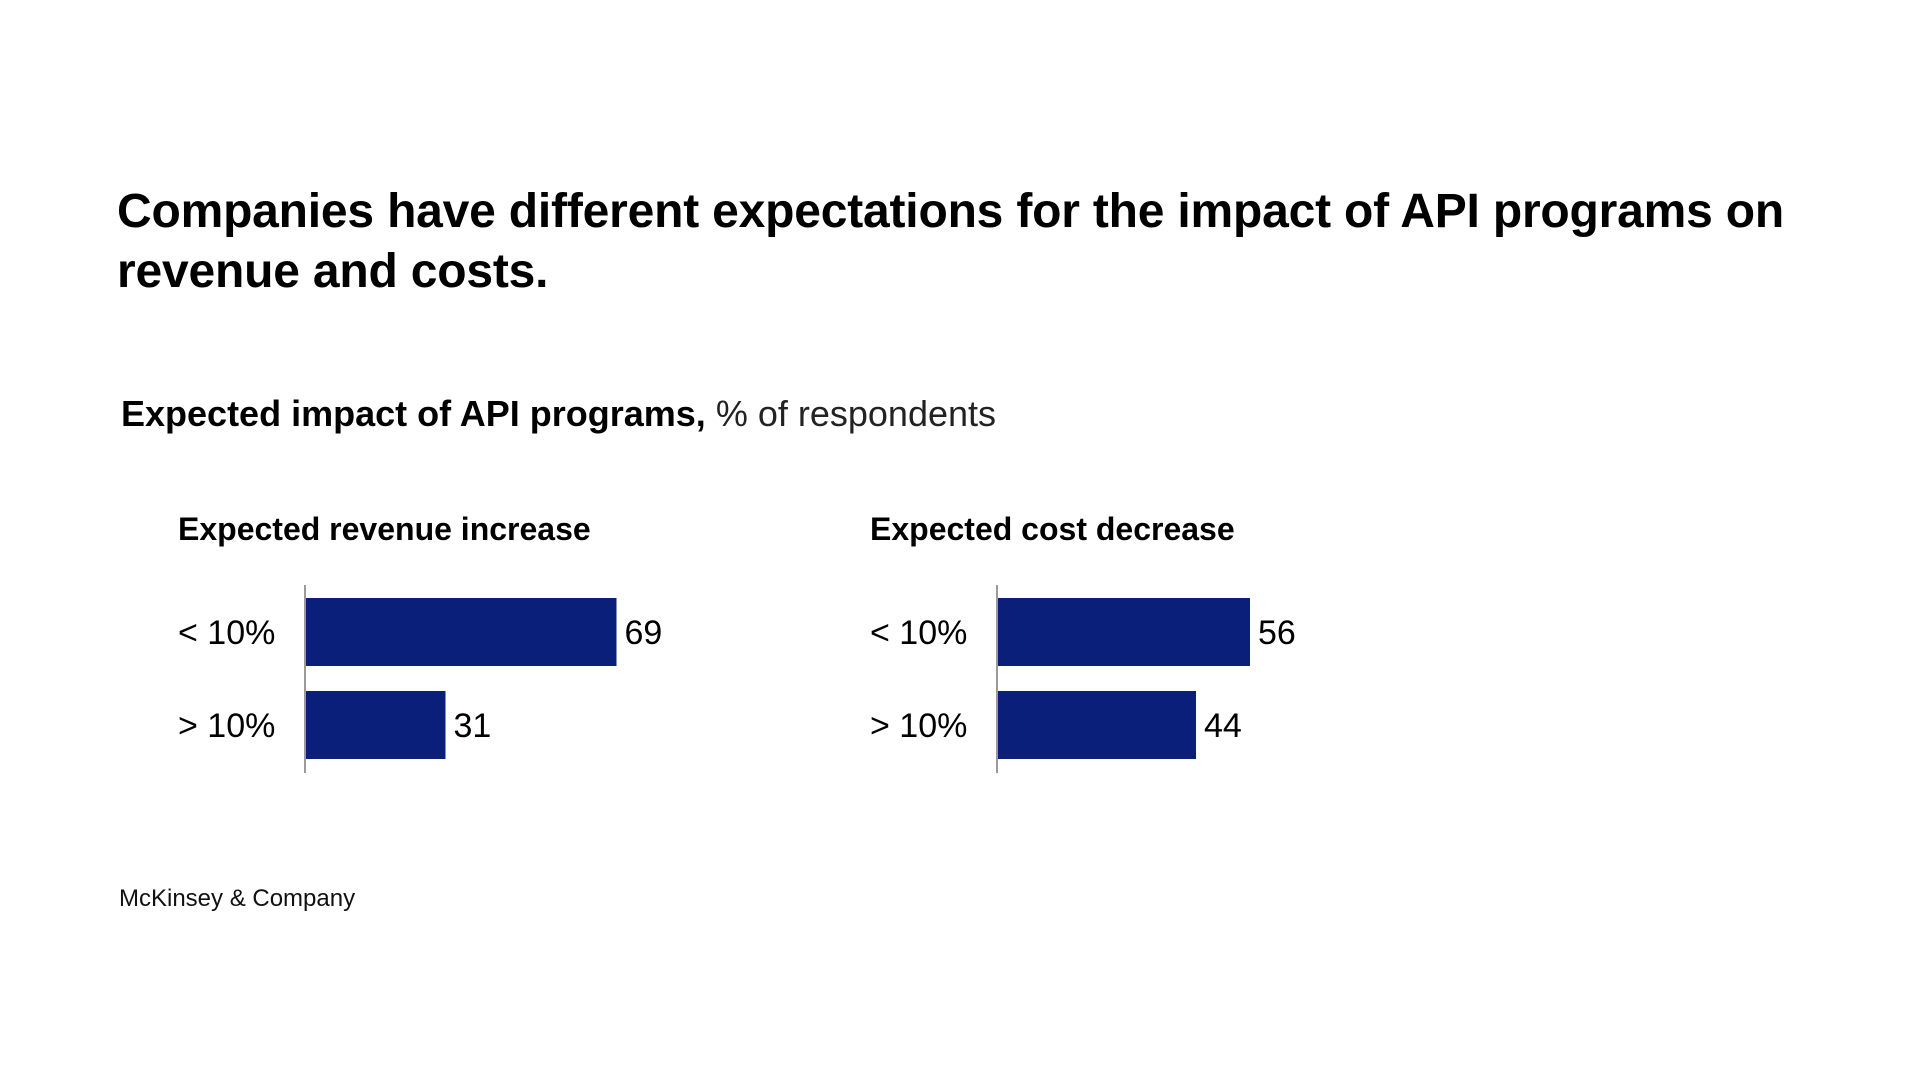 Image resolution: width=1920 pixels, height=1080 pixels. What do you see at coordinates (1052, 529) in the screenshot?
I see `cost-decrease-chart-title: Expected cost decrease` at bounding box center [1052, 529].